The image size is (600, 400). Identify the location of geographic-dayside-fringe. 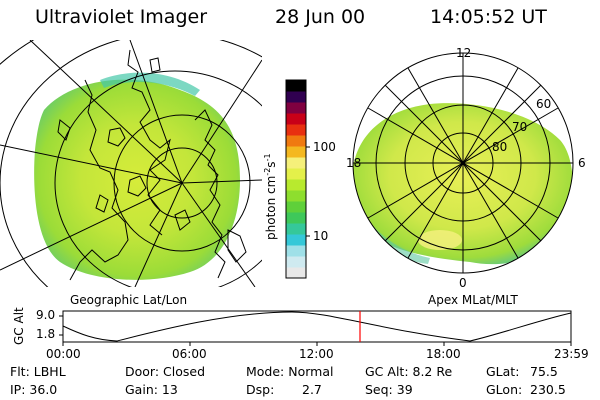
(150, 84).